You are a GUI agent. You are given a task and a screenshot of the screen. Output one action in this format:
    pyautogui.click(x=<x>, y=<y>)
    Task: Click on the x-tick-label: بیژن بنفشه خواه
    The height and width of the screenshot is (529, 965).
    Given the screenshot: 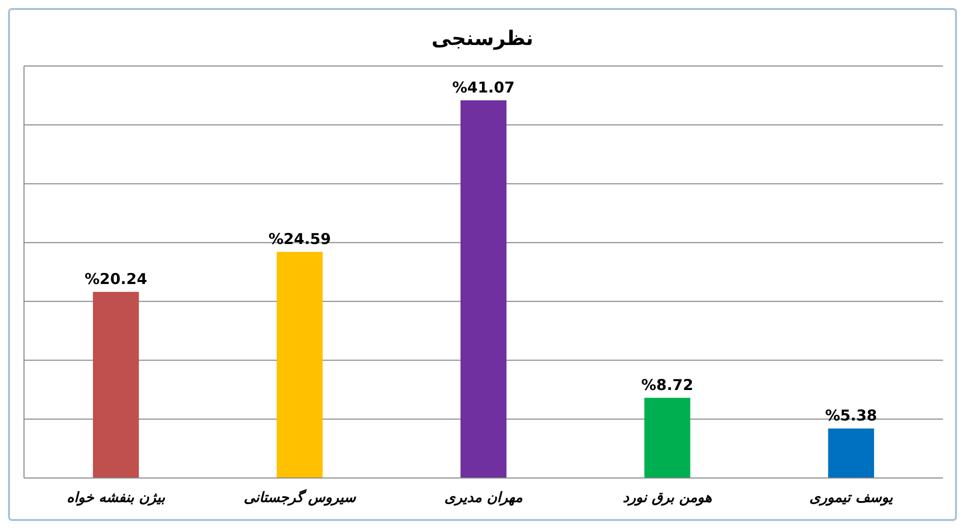 What is the action you would take?
    pyautogui.click(x=116, y=498)
    